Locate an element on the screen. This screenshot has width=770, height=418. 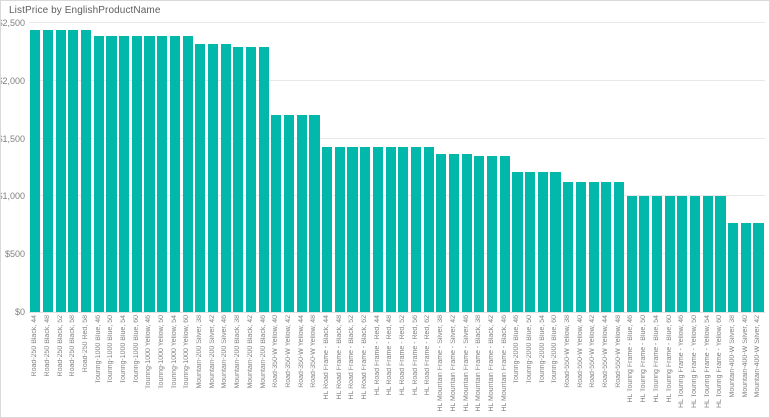
x-axis-label: Road-550-W Yellow, 48 is located at coordinates (618, 351).